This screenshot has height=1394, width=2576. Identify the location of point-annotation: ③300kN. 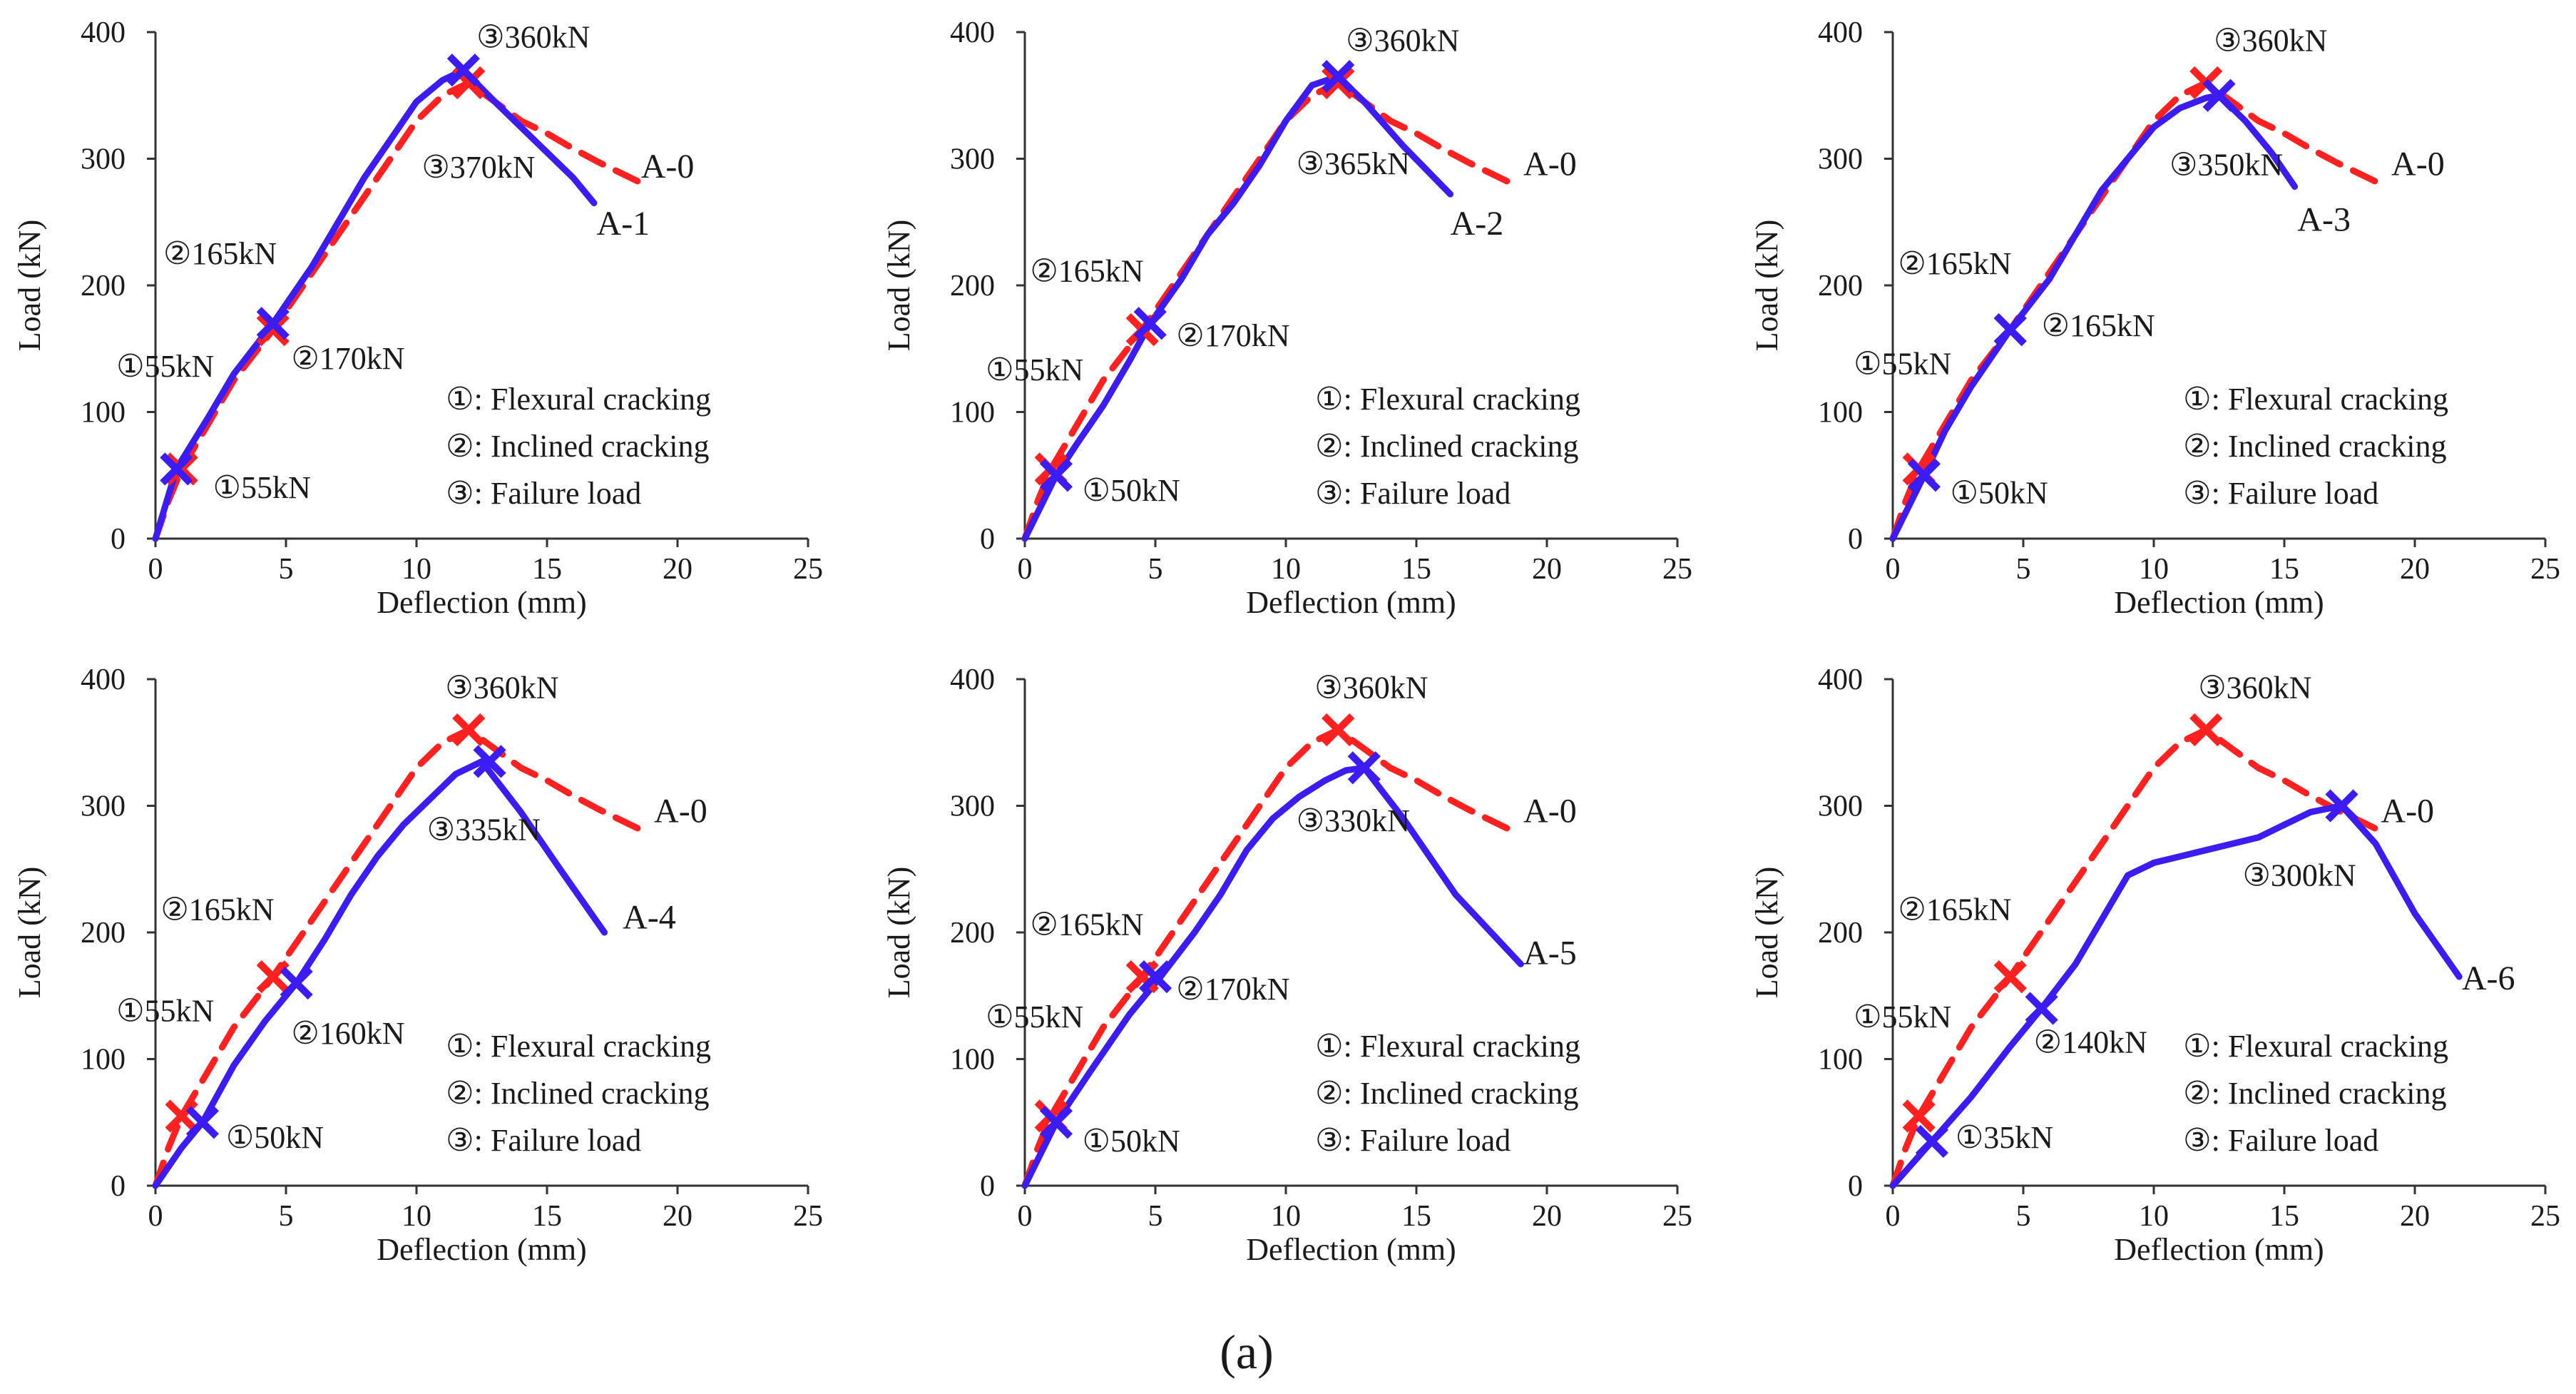
(2299, 875).